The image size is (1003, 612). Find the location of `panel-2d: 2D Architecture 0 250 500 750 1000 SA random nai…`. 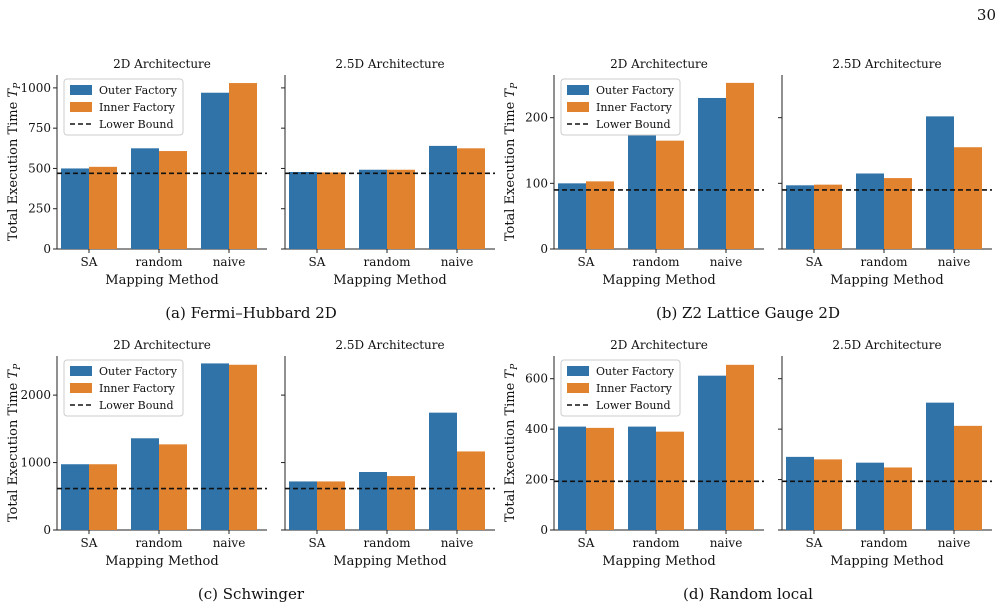

panel-2d: 2D Architecture 0 250 500 750 1000 SA random nai… is located at coordinates (143, 172).